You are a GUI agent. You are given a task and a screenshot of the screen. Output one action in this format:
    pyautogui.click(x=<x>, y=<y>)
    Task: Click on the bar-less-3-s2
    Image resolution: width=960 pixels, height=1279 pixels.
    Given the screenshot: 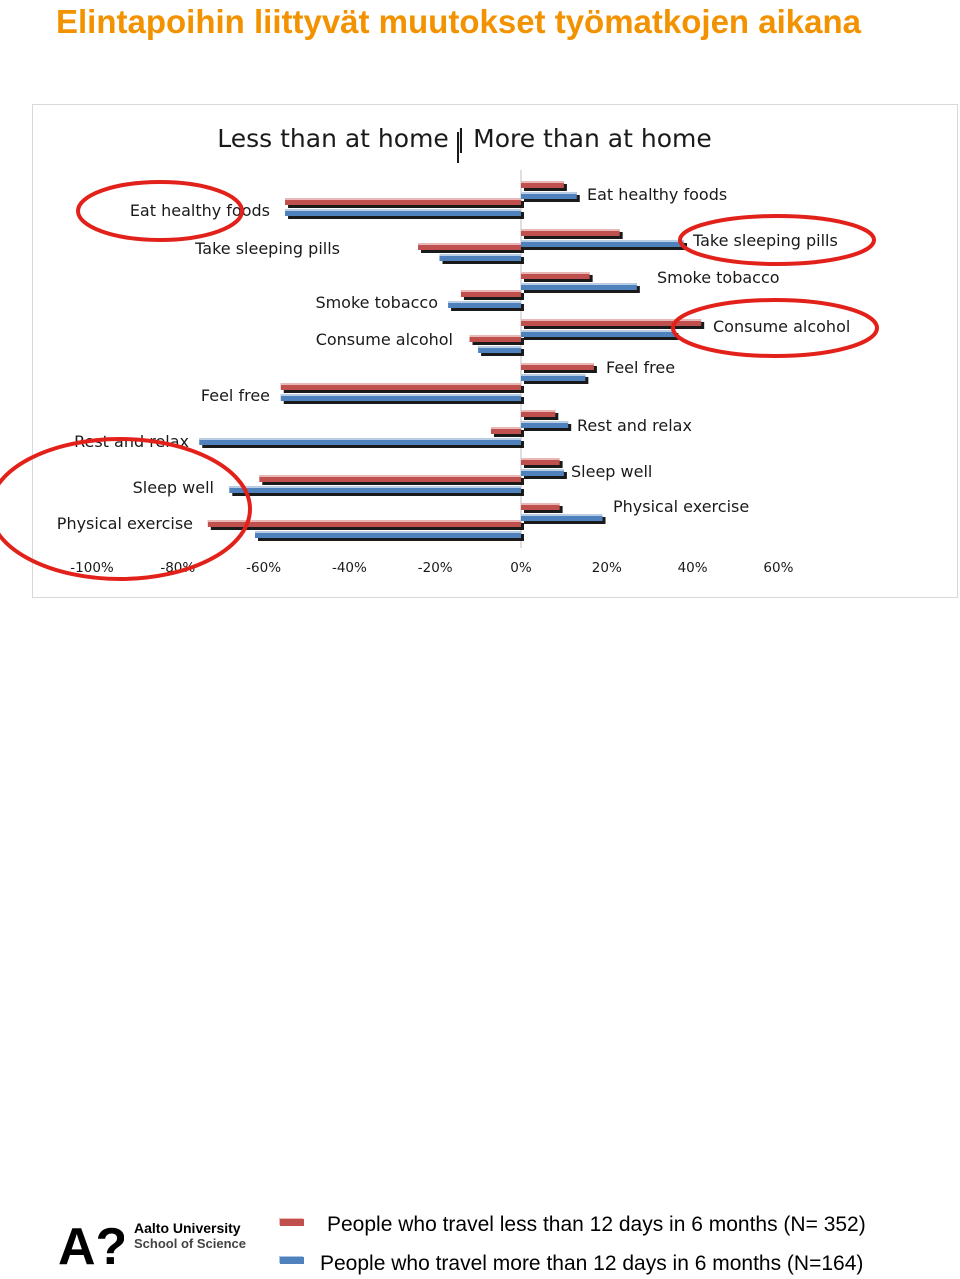 What is the action you would take?
    pyautogui.click(x=499, y=349)
    